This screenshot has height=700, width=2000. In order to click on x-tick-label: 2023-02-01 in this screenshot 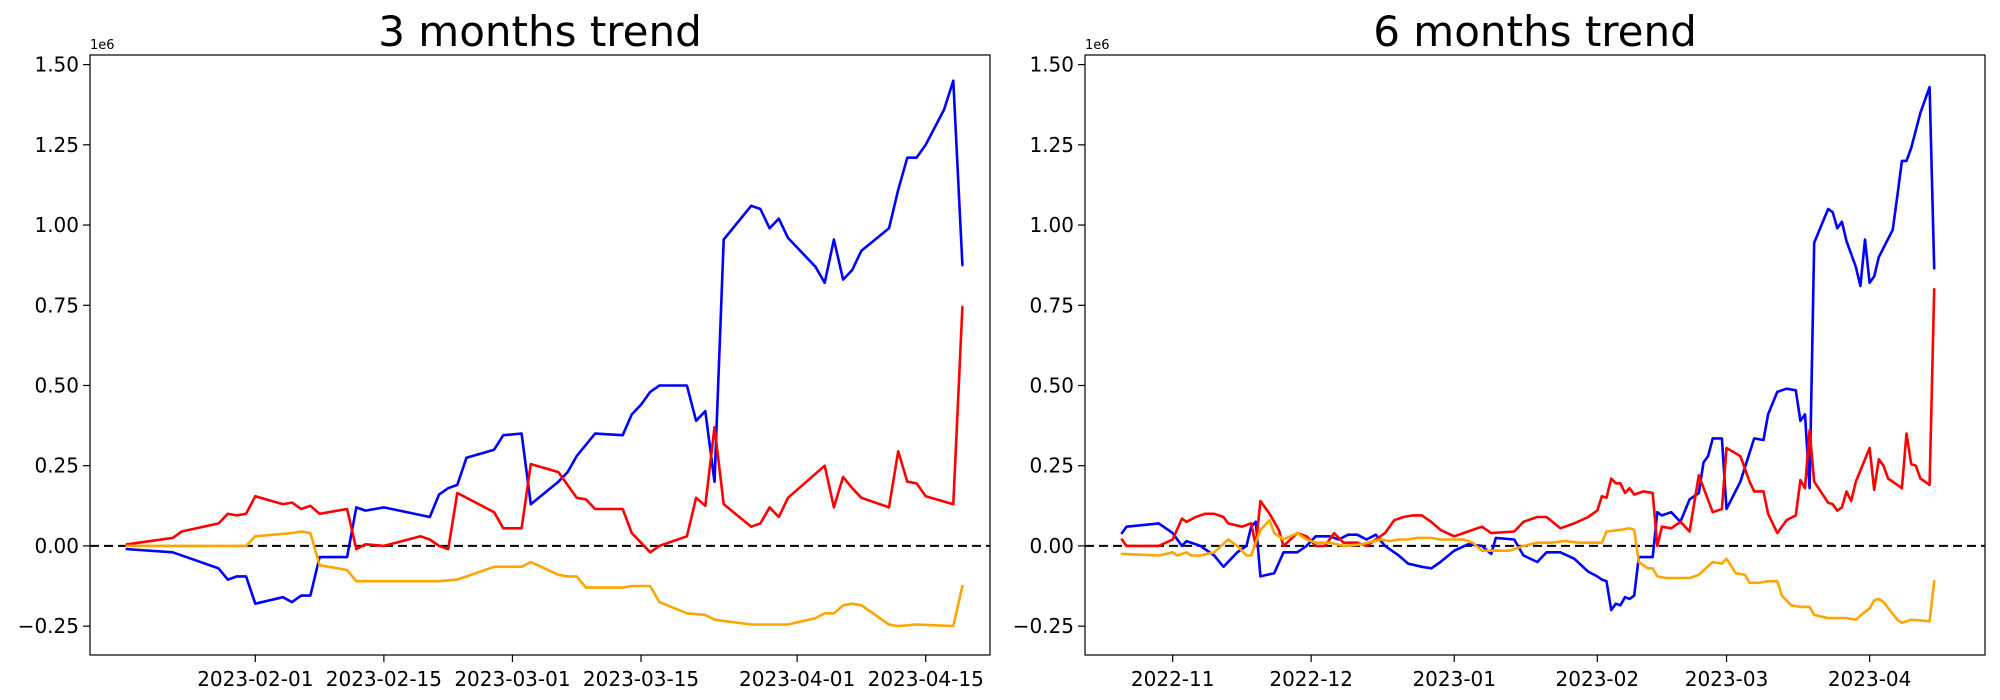, I will do `click(255, 679)`.